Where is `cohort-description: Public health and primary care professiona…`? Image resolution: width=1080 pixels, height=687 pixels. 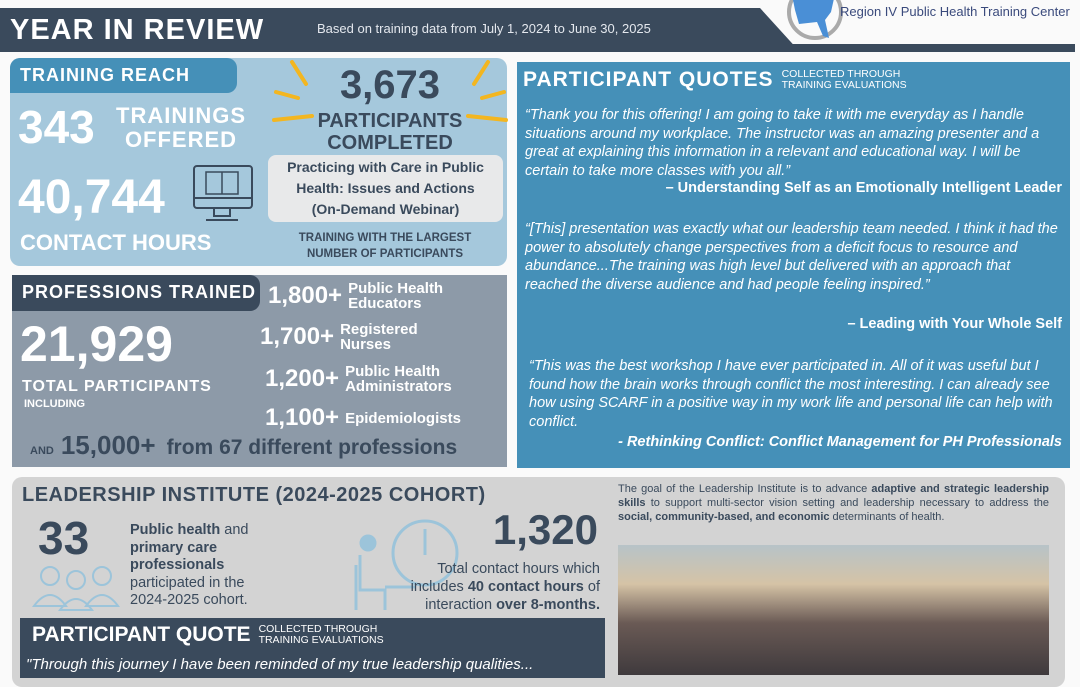
cohort-description: Public health and primary care professiona… is located at coordinates (189, 565).